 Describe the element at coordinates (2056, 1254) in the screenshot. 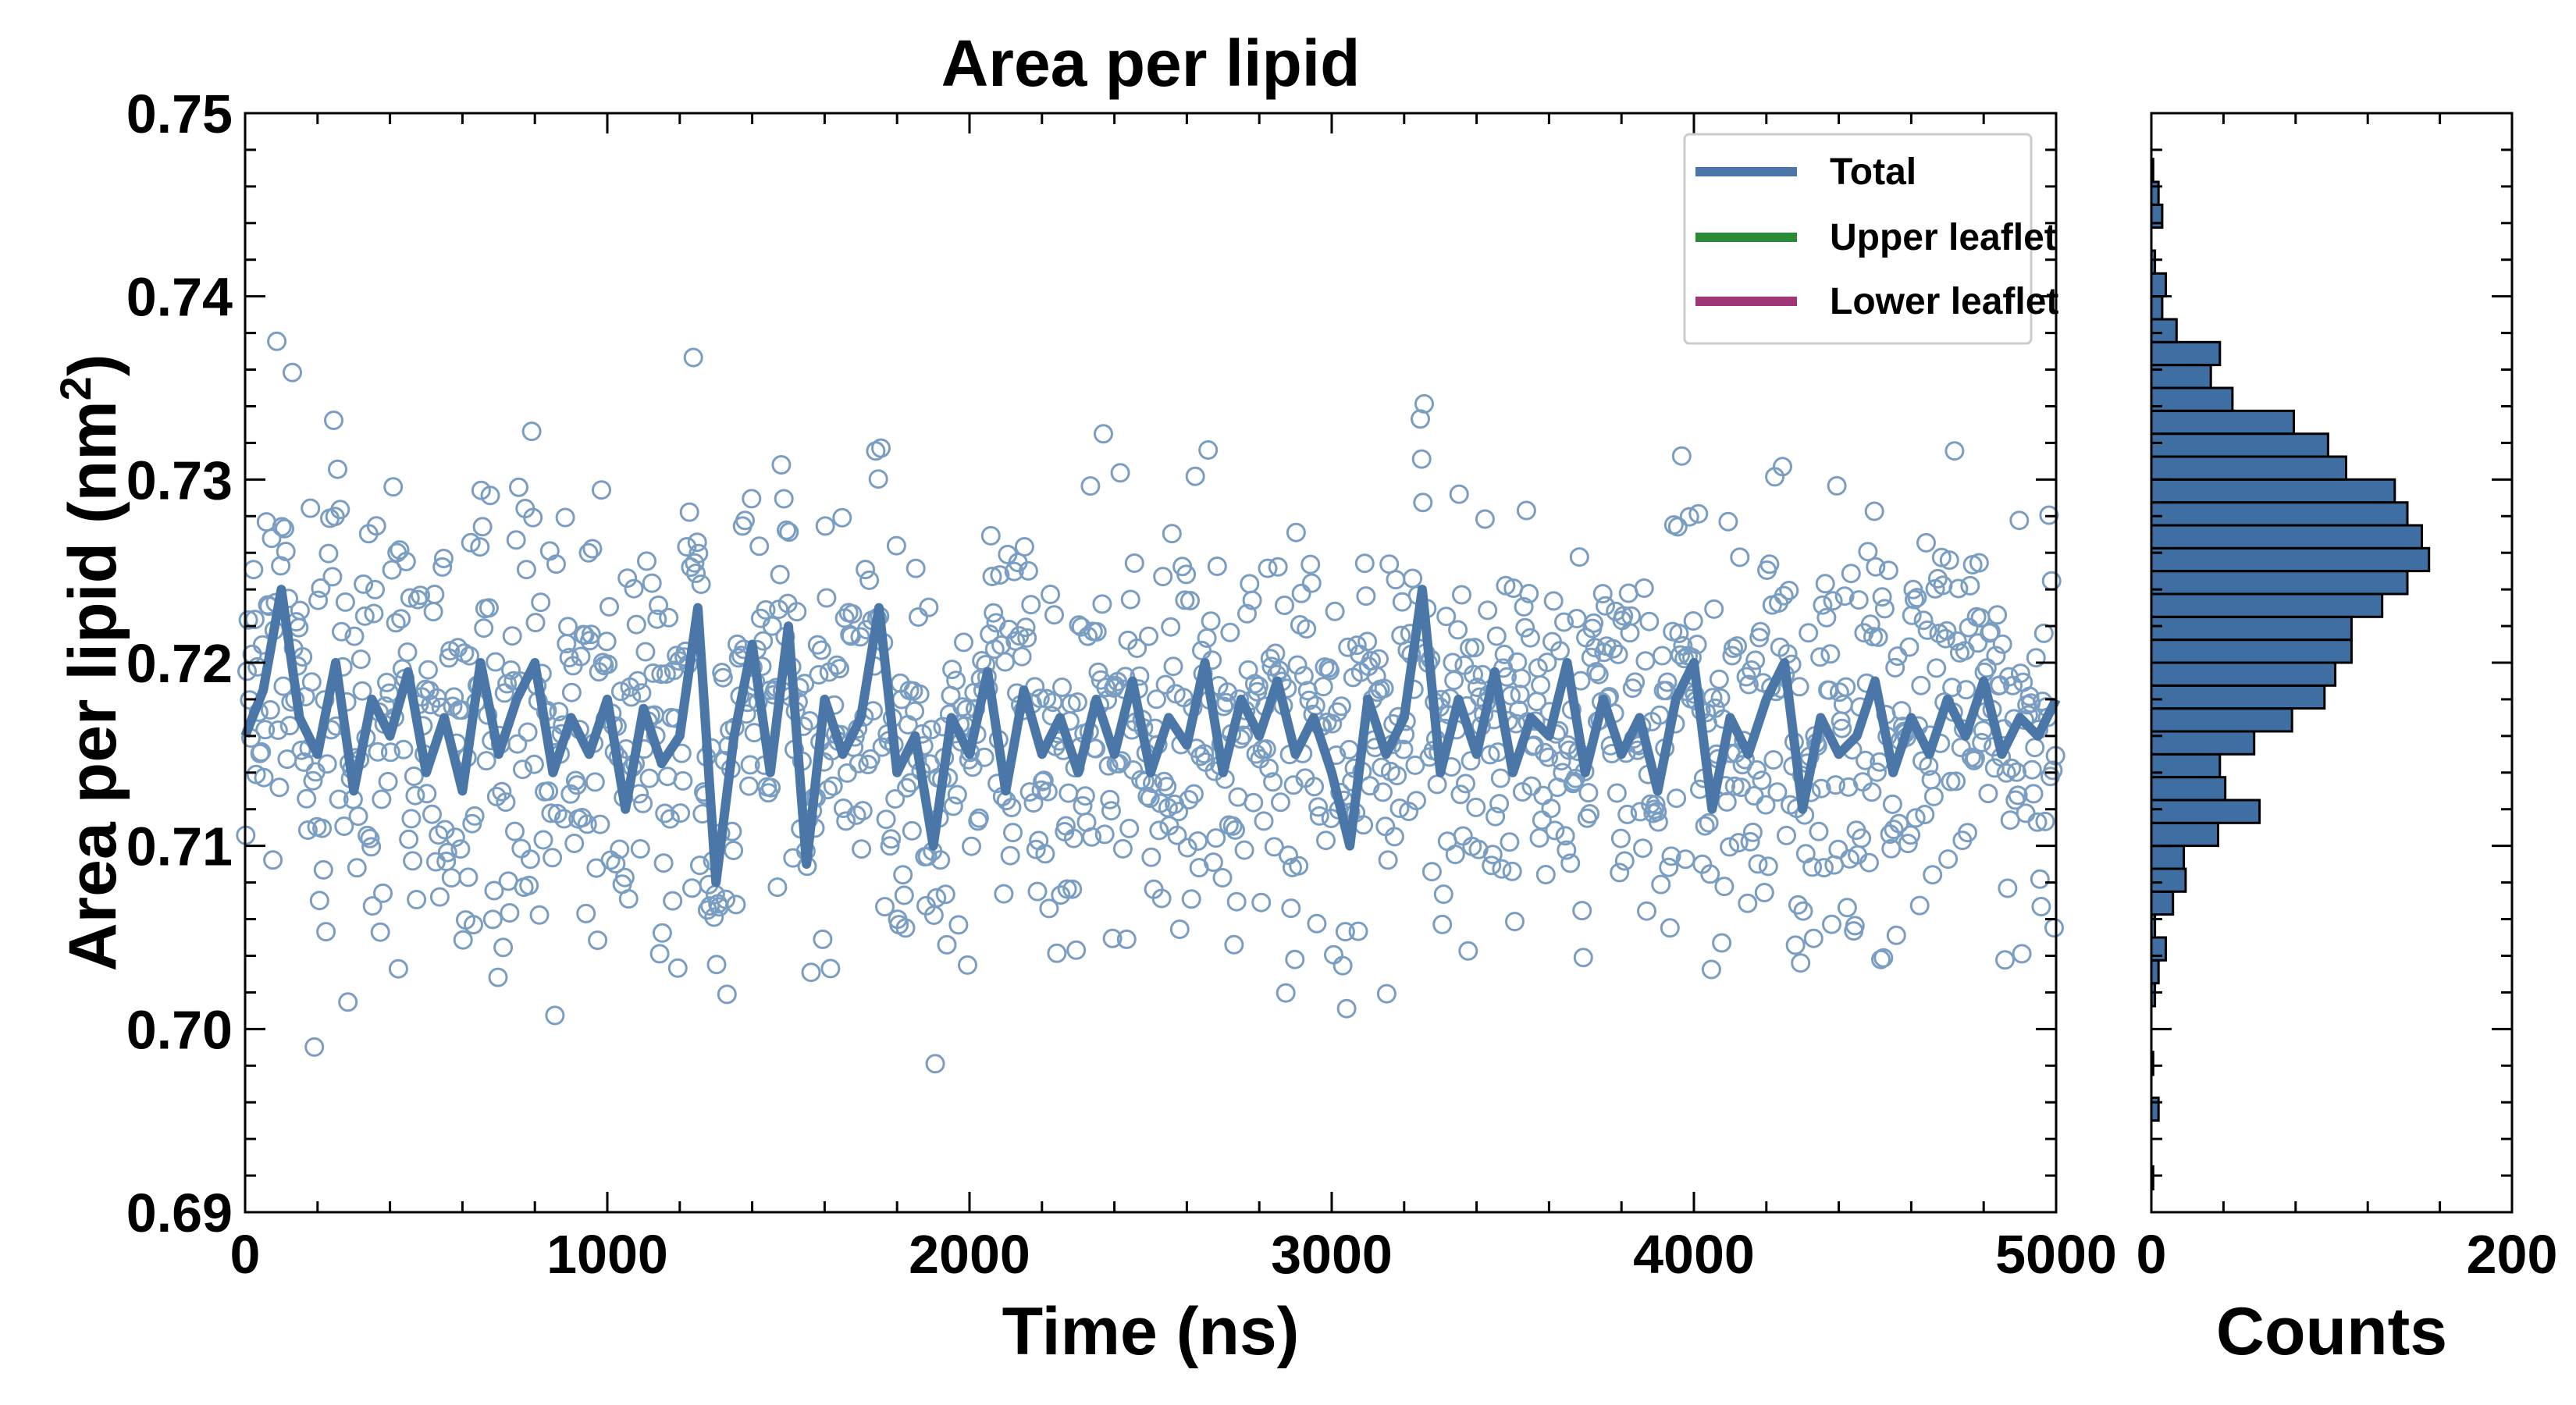

I see `x-tick-label: 5000` at that location.